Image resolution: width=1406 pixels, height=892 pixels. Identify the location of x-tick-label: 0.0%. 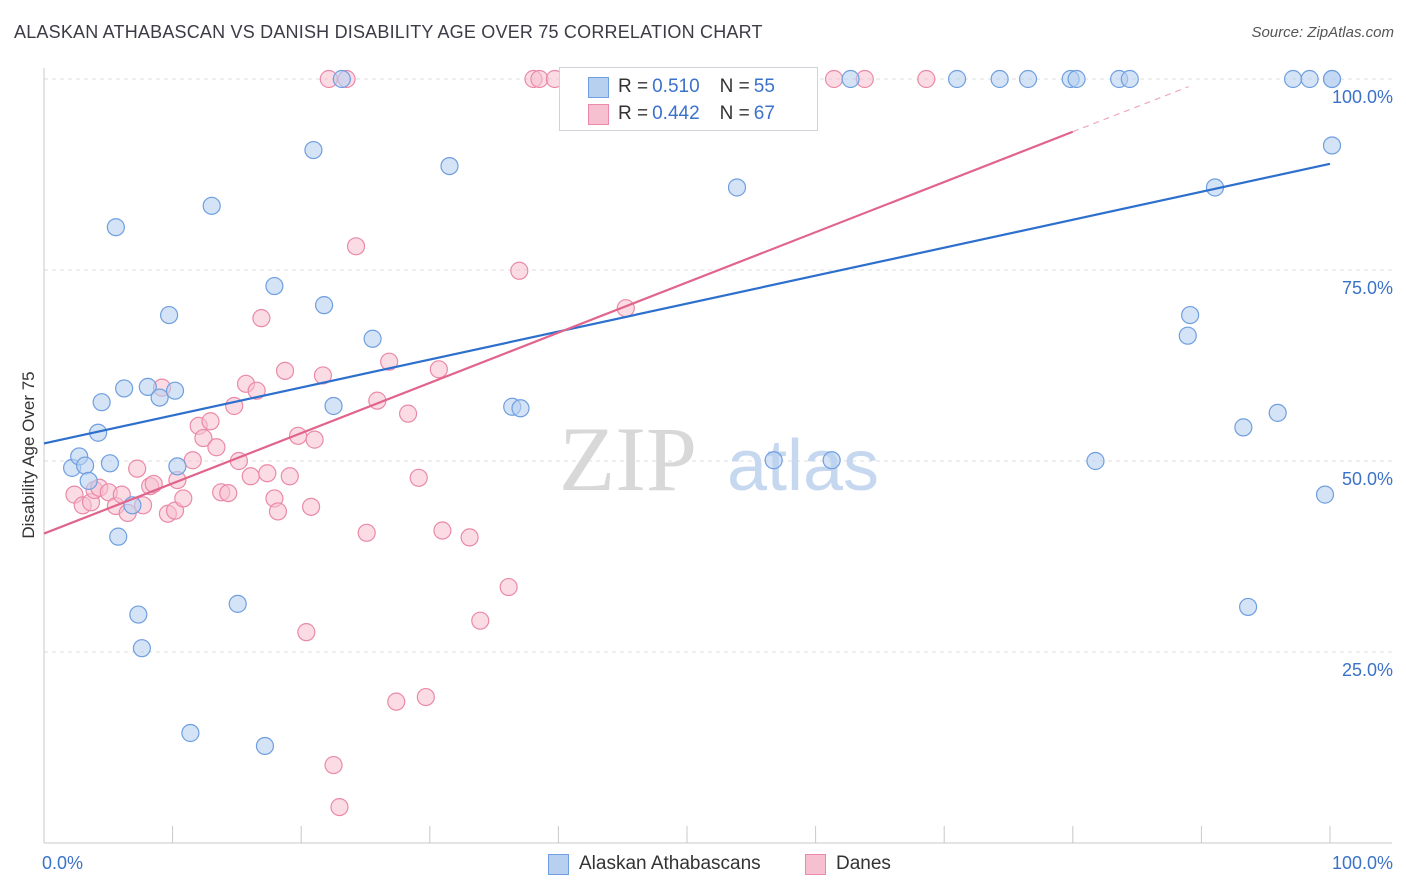
(62, 863).